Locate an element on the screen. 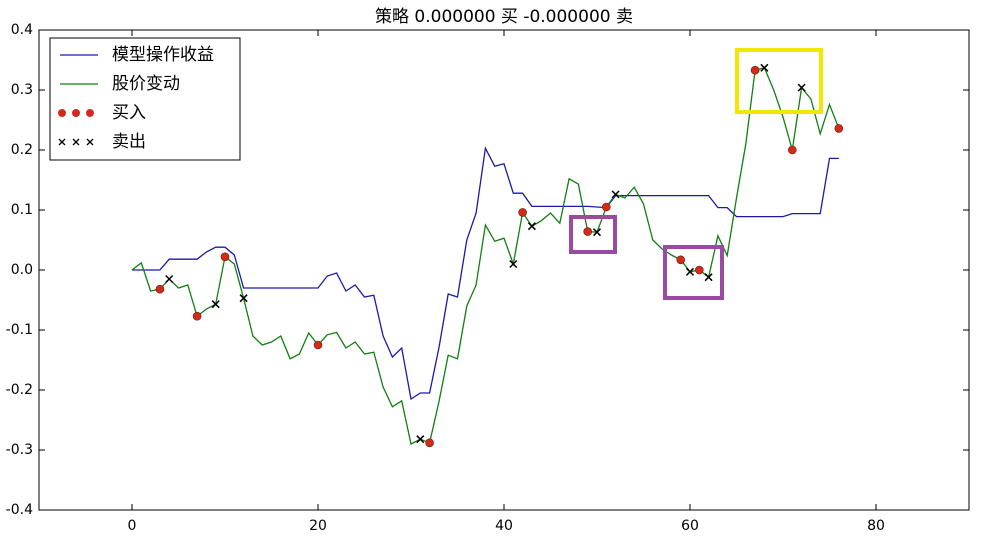  legend-label: 模型操作收益 is located at coordinates (163, 55).